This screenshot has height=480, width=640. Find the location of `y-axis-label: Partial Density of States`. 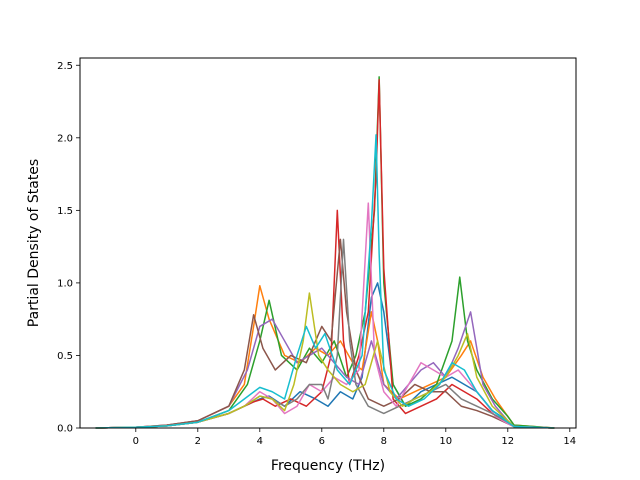

y-axis-label: Partial Density of States is located at coordinates (34, 243).